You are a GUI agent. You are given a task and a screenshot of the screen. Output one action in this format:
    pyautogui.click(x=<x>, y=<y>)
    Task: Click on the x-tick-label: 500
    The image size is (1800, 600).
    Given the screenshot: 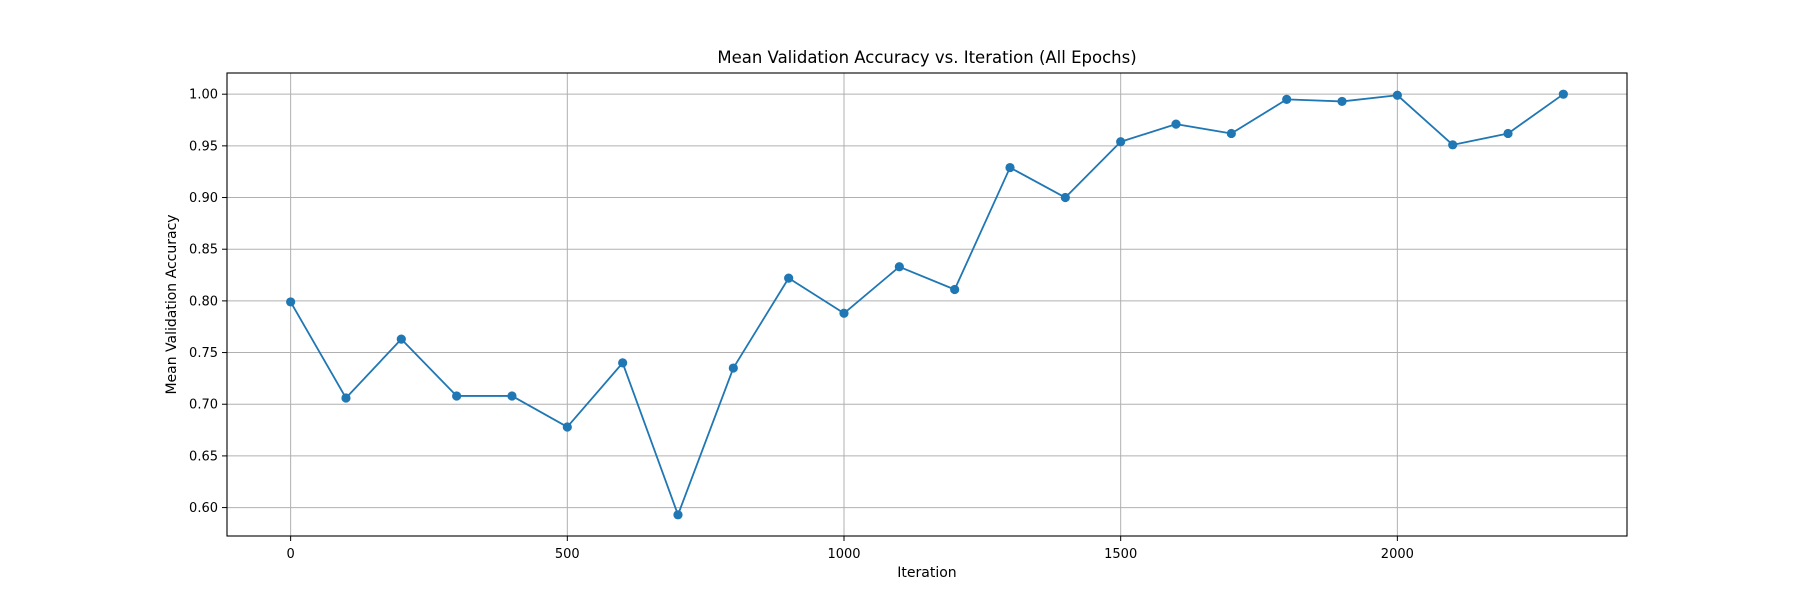 What is the action you would take?
    pyautogui.click(x=567, y=554)
    